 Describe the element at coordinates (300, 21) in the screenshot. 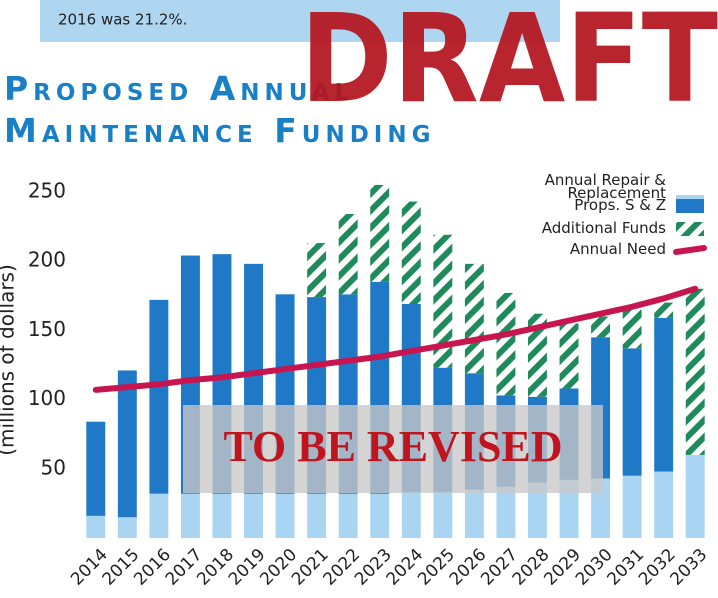

I see `banner-bg` at that location.